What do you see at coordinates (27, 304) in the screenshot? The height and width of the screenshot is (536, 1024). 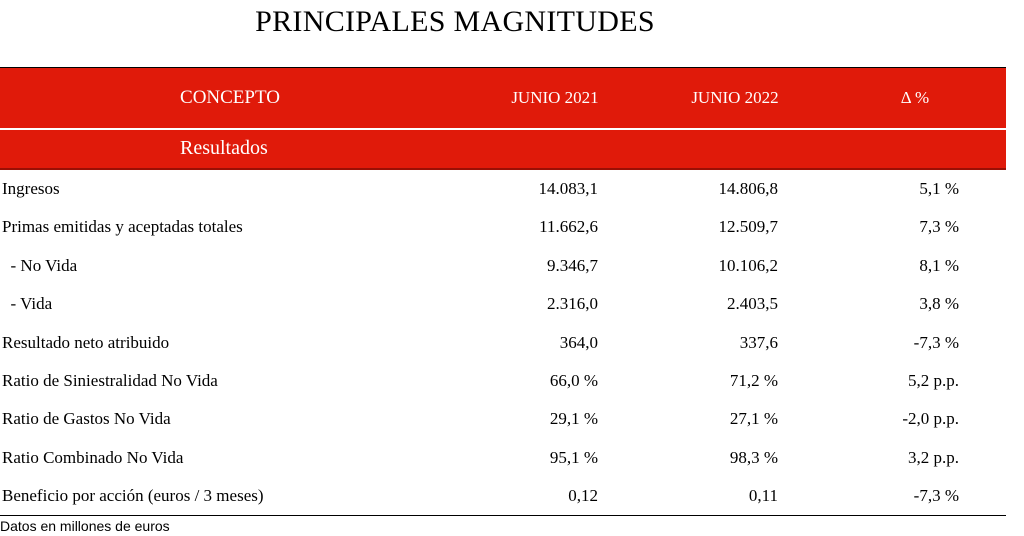 I see `row-label: - Vida` at bounding box center [27, 304].